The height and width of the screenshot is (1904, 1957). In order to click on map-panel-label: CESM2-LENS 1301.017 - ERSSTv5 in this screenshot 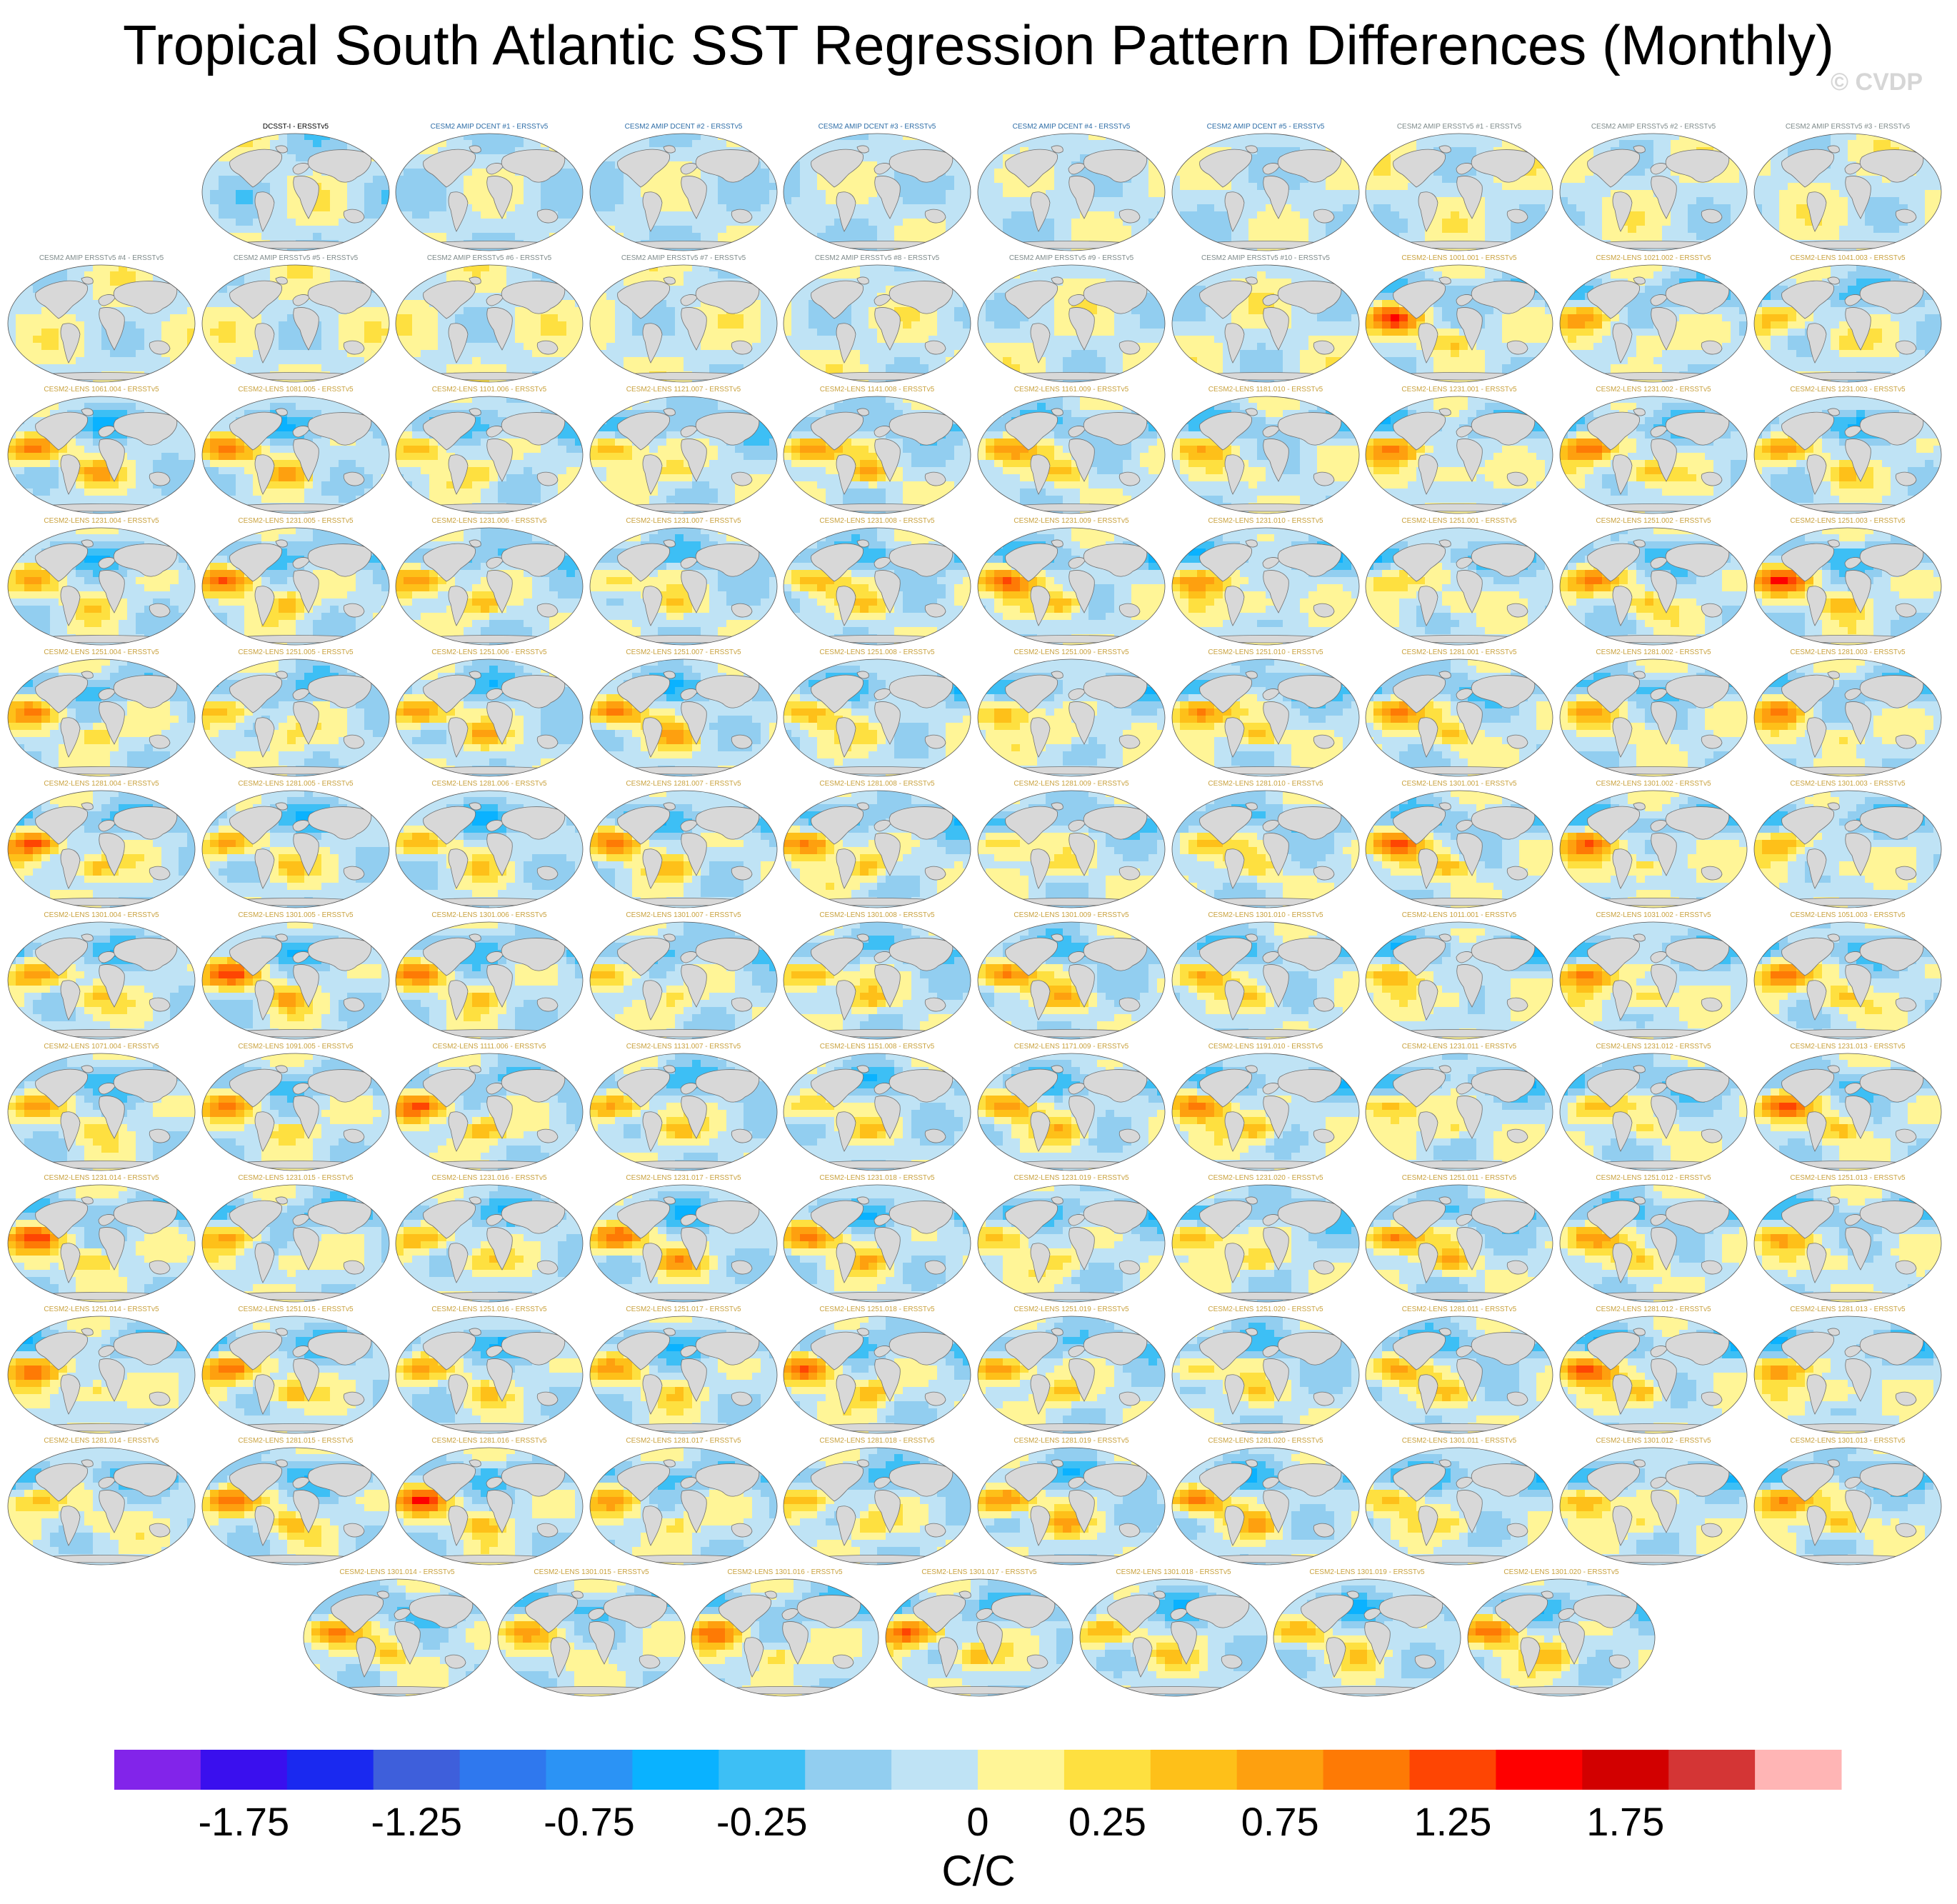, I will do `click(979, 1572)`.